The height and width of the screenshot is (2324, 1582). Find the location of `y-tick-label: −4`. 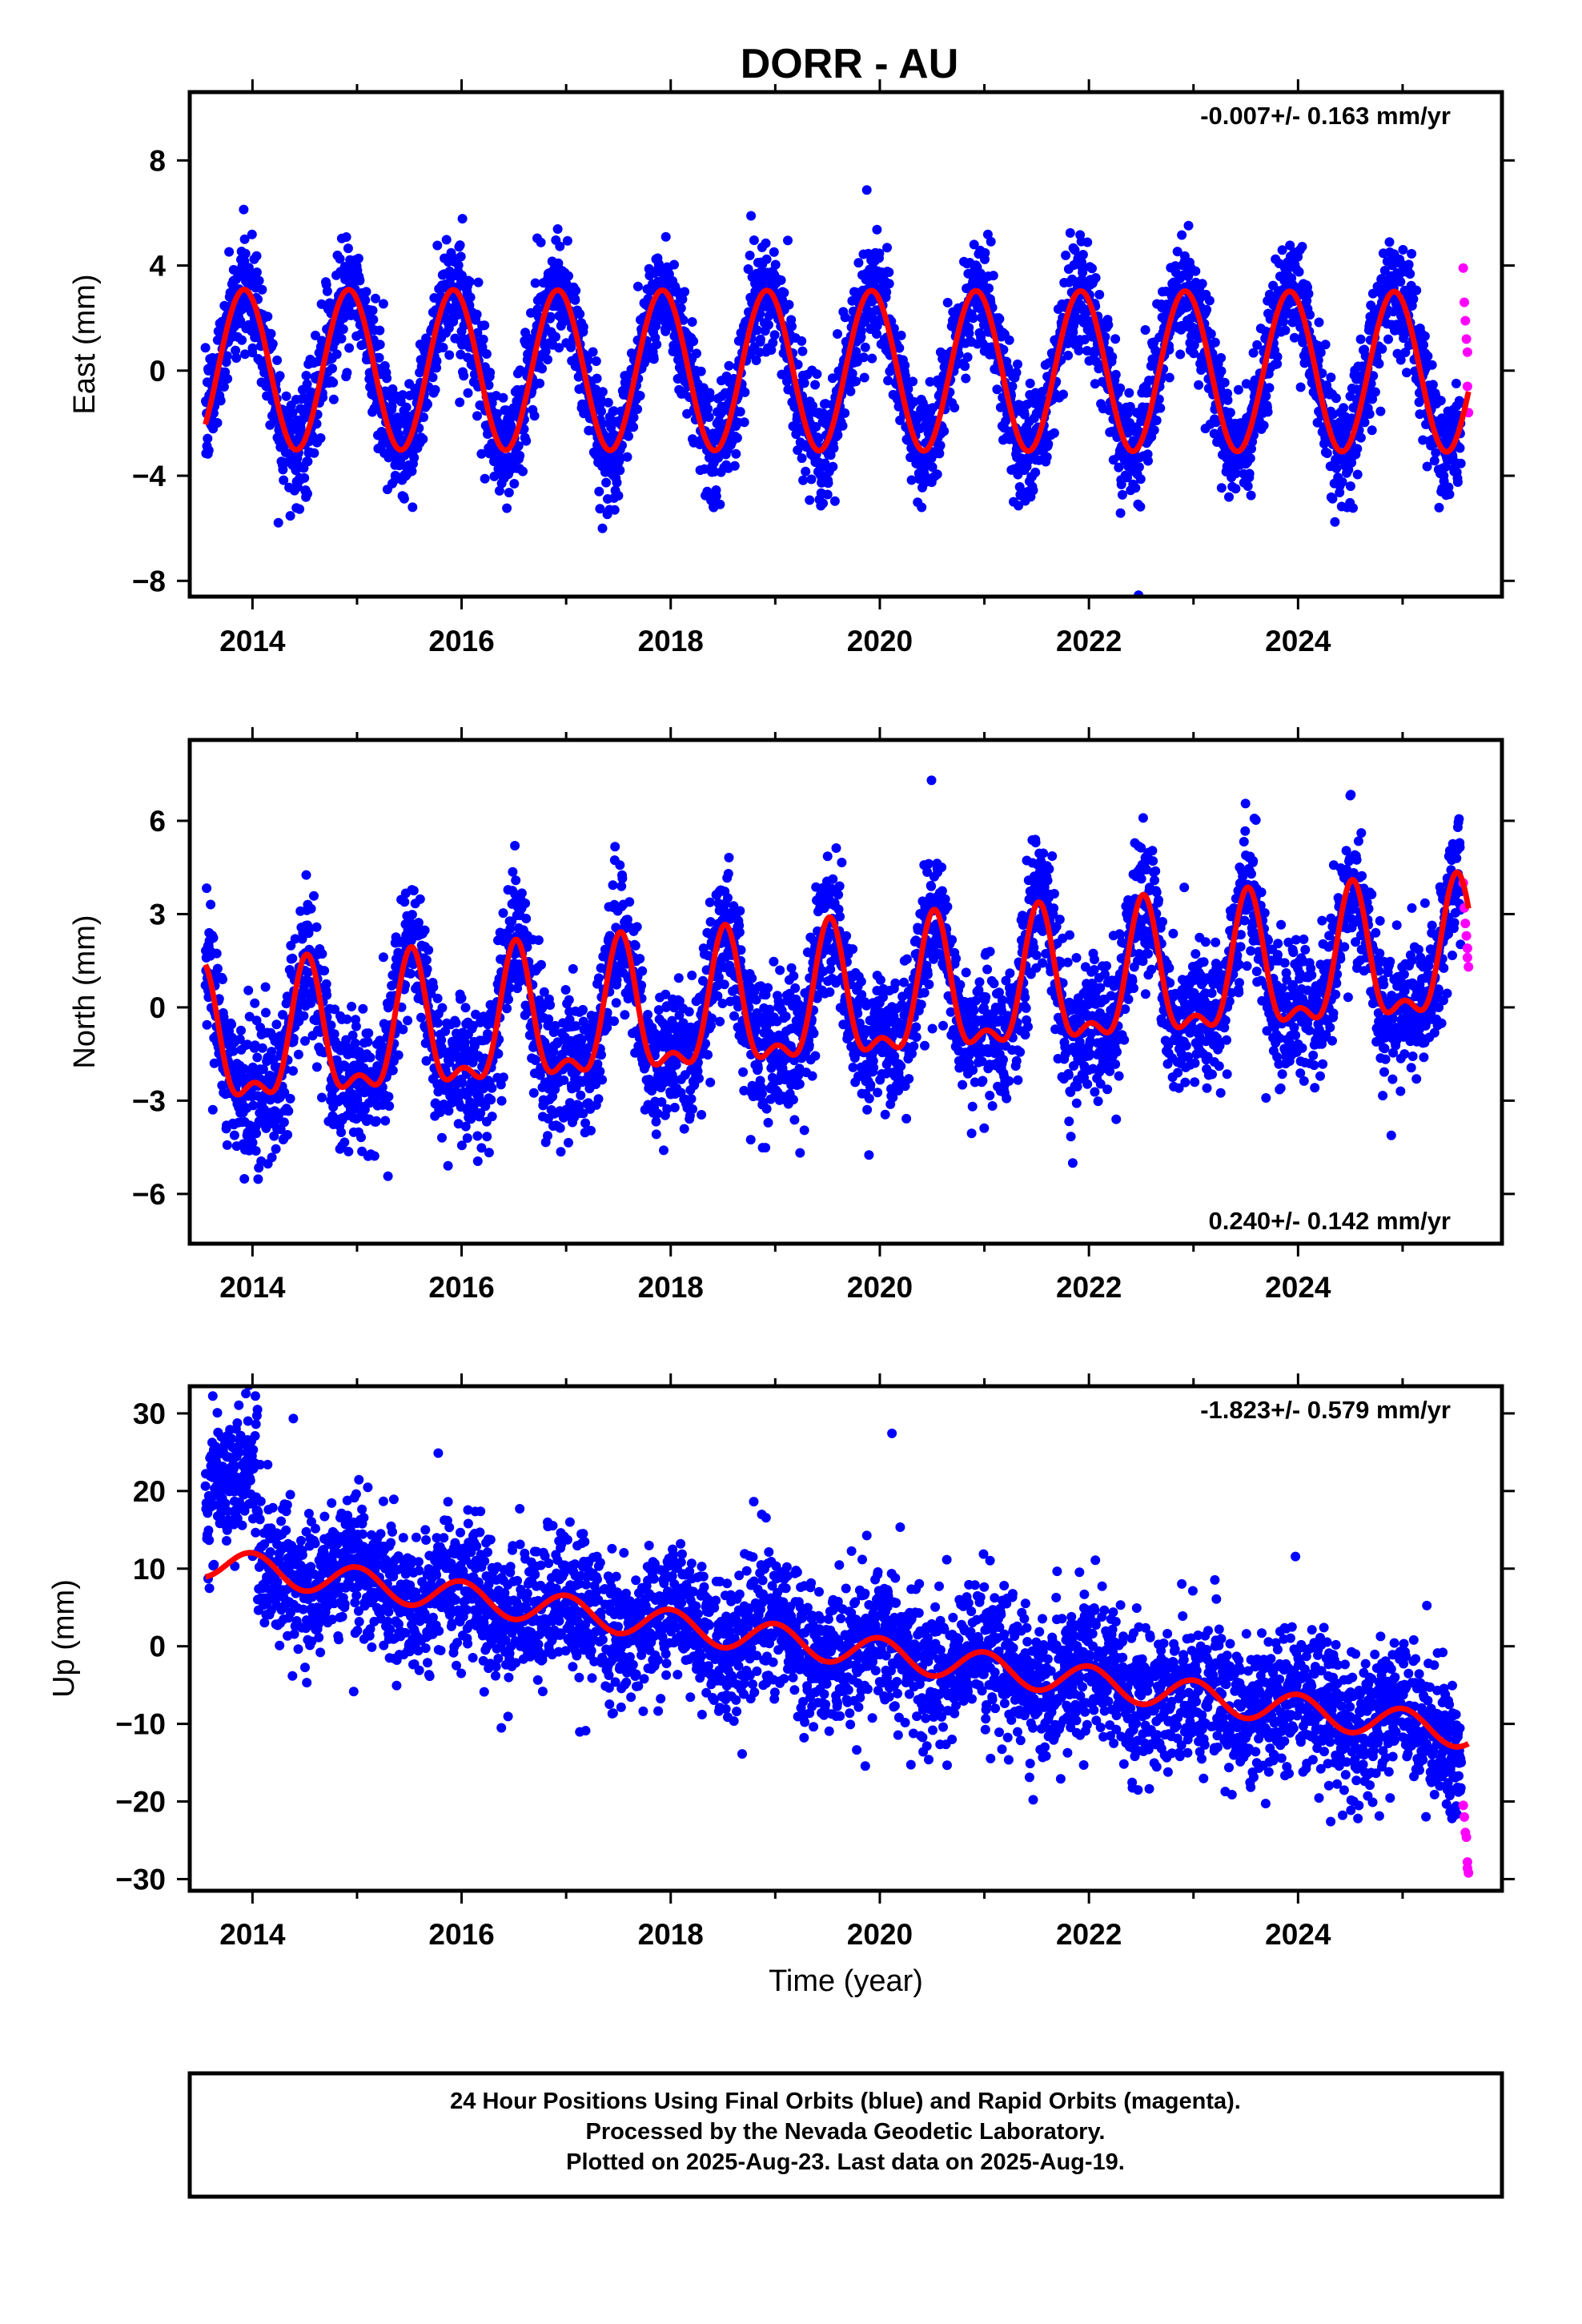

y-tick-label: −4 is located at coordinates (149, 477).